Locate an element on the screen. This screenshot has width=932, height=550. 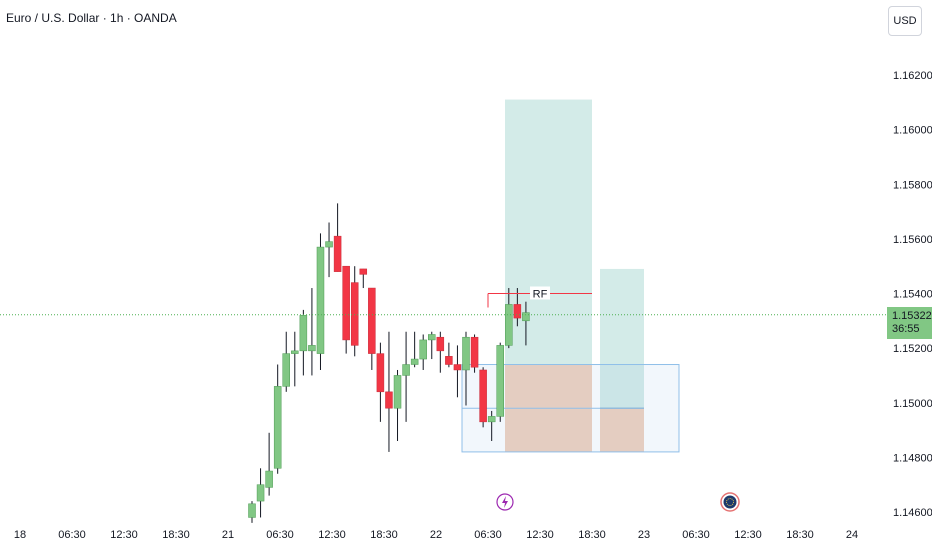
price-tick-label: 1.16000 is located at coordinates (912, 131).